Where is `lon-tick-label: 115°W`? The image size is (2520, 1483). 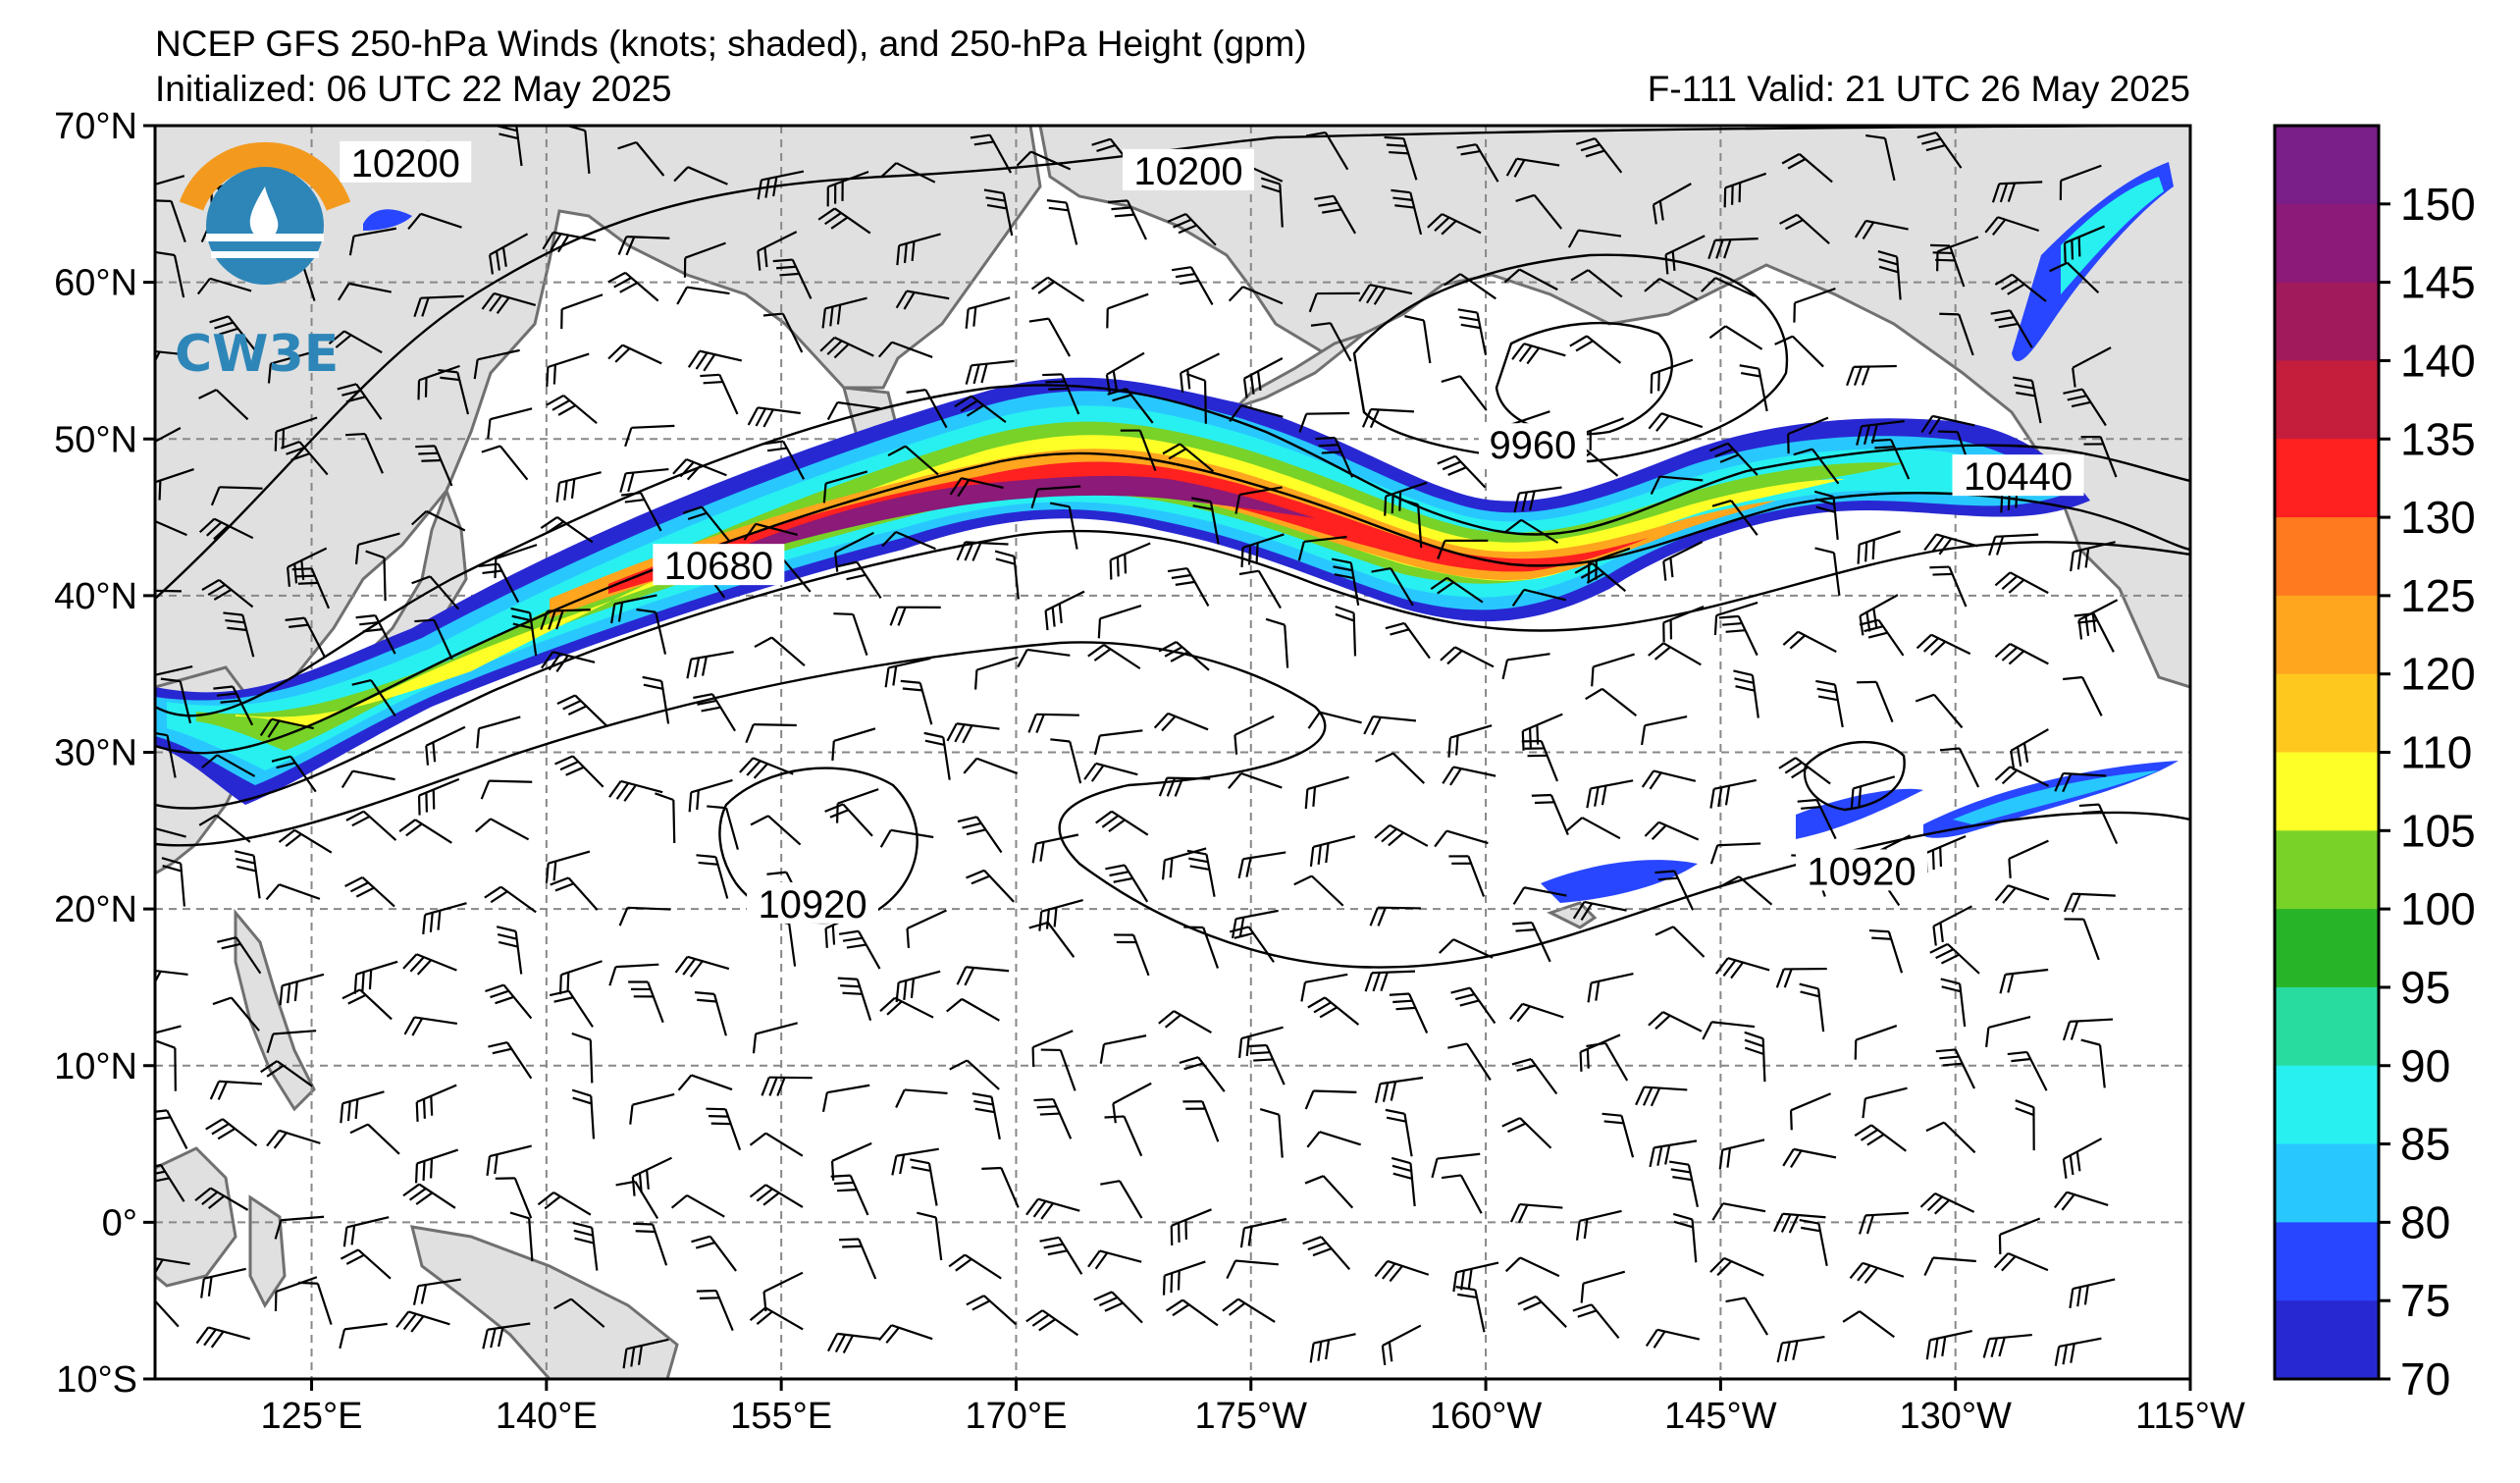 lon-tick-label: 115°W is located at coordinates (2190, 1417).